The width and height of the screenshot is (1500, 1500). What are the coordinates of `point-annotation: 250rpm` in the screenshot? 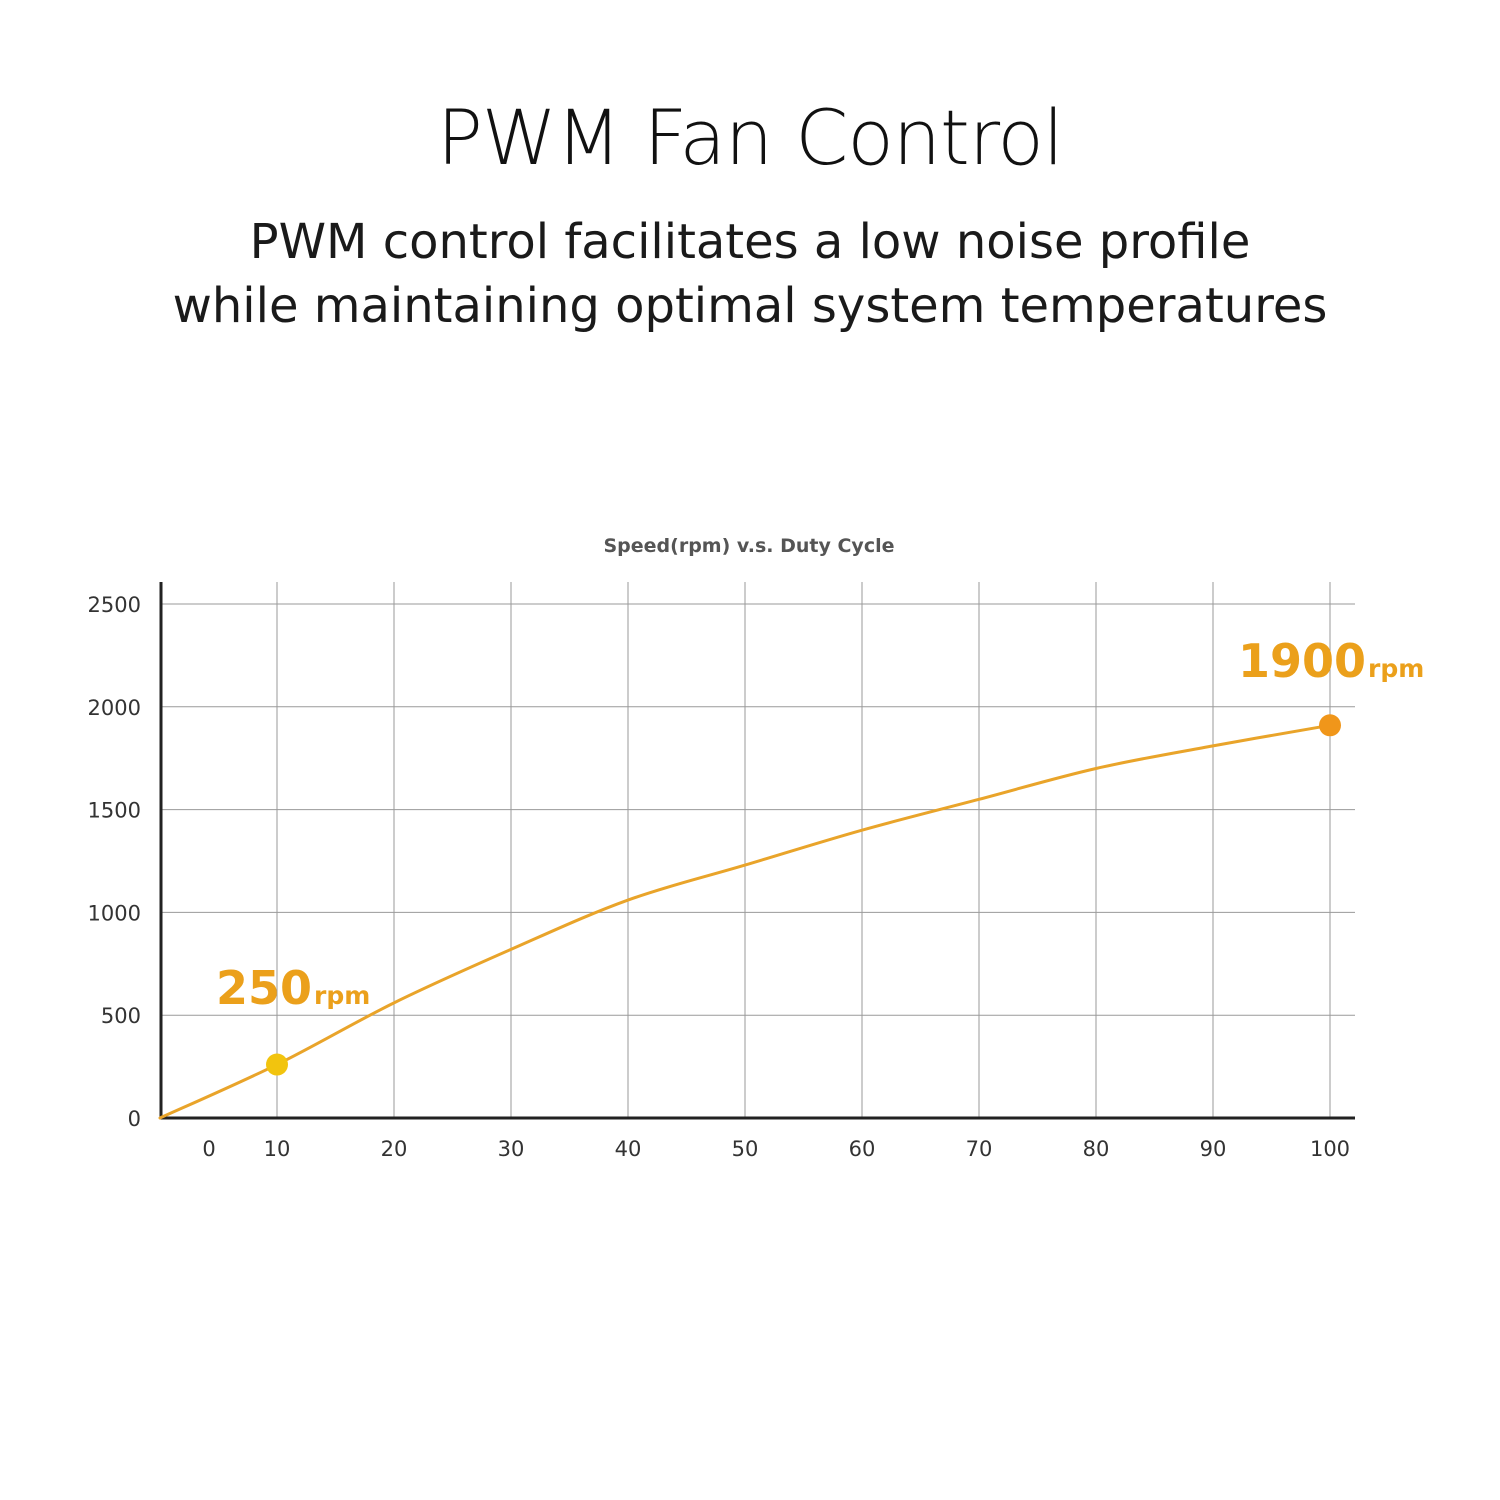 It's located at (293, 988).